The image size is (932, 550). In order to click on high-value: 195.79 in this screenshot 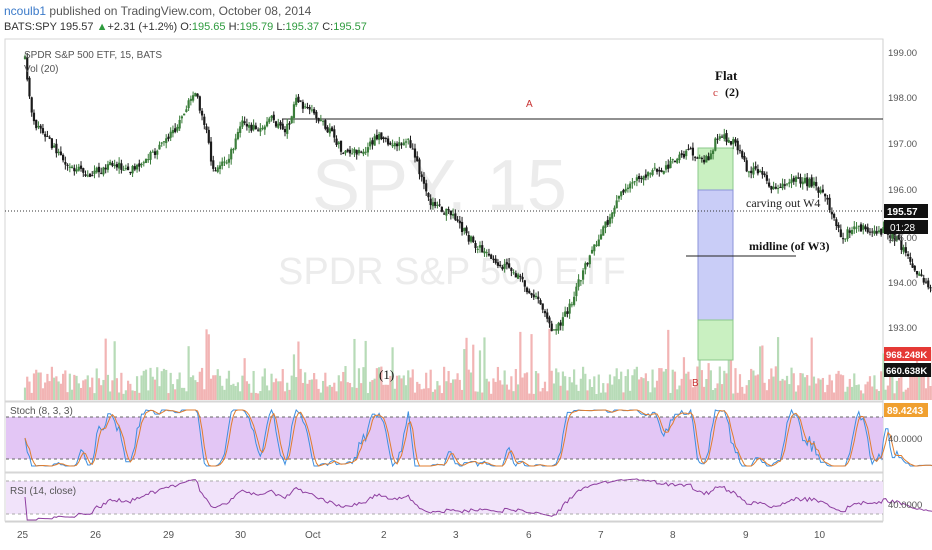, I will do `click(256, 27)`.